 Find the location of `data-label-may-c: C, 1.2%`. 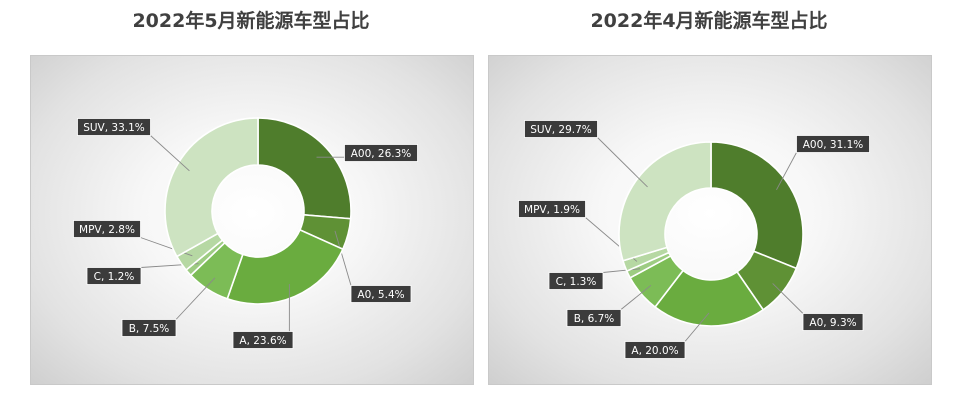

data-label-may-c: C, 1.2% is located at coordinates (114, 277).